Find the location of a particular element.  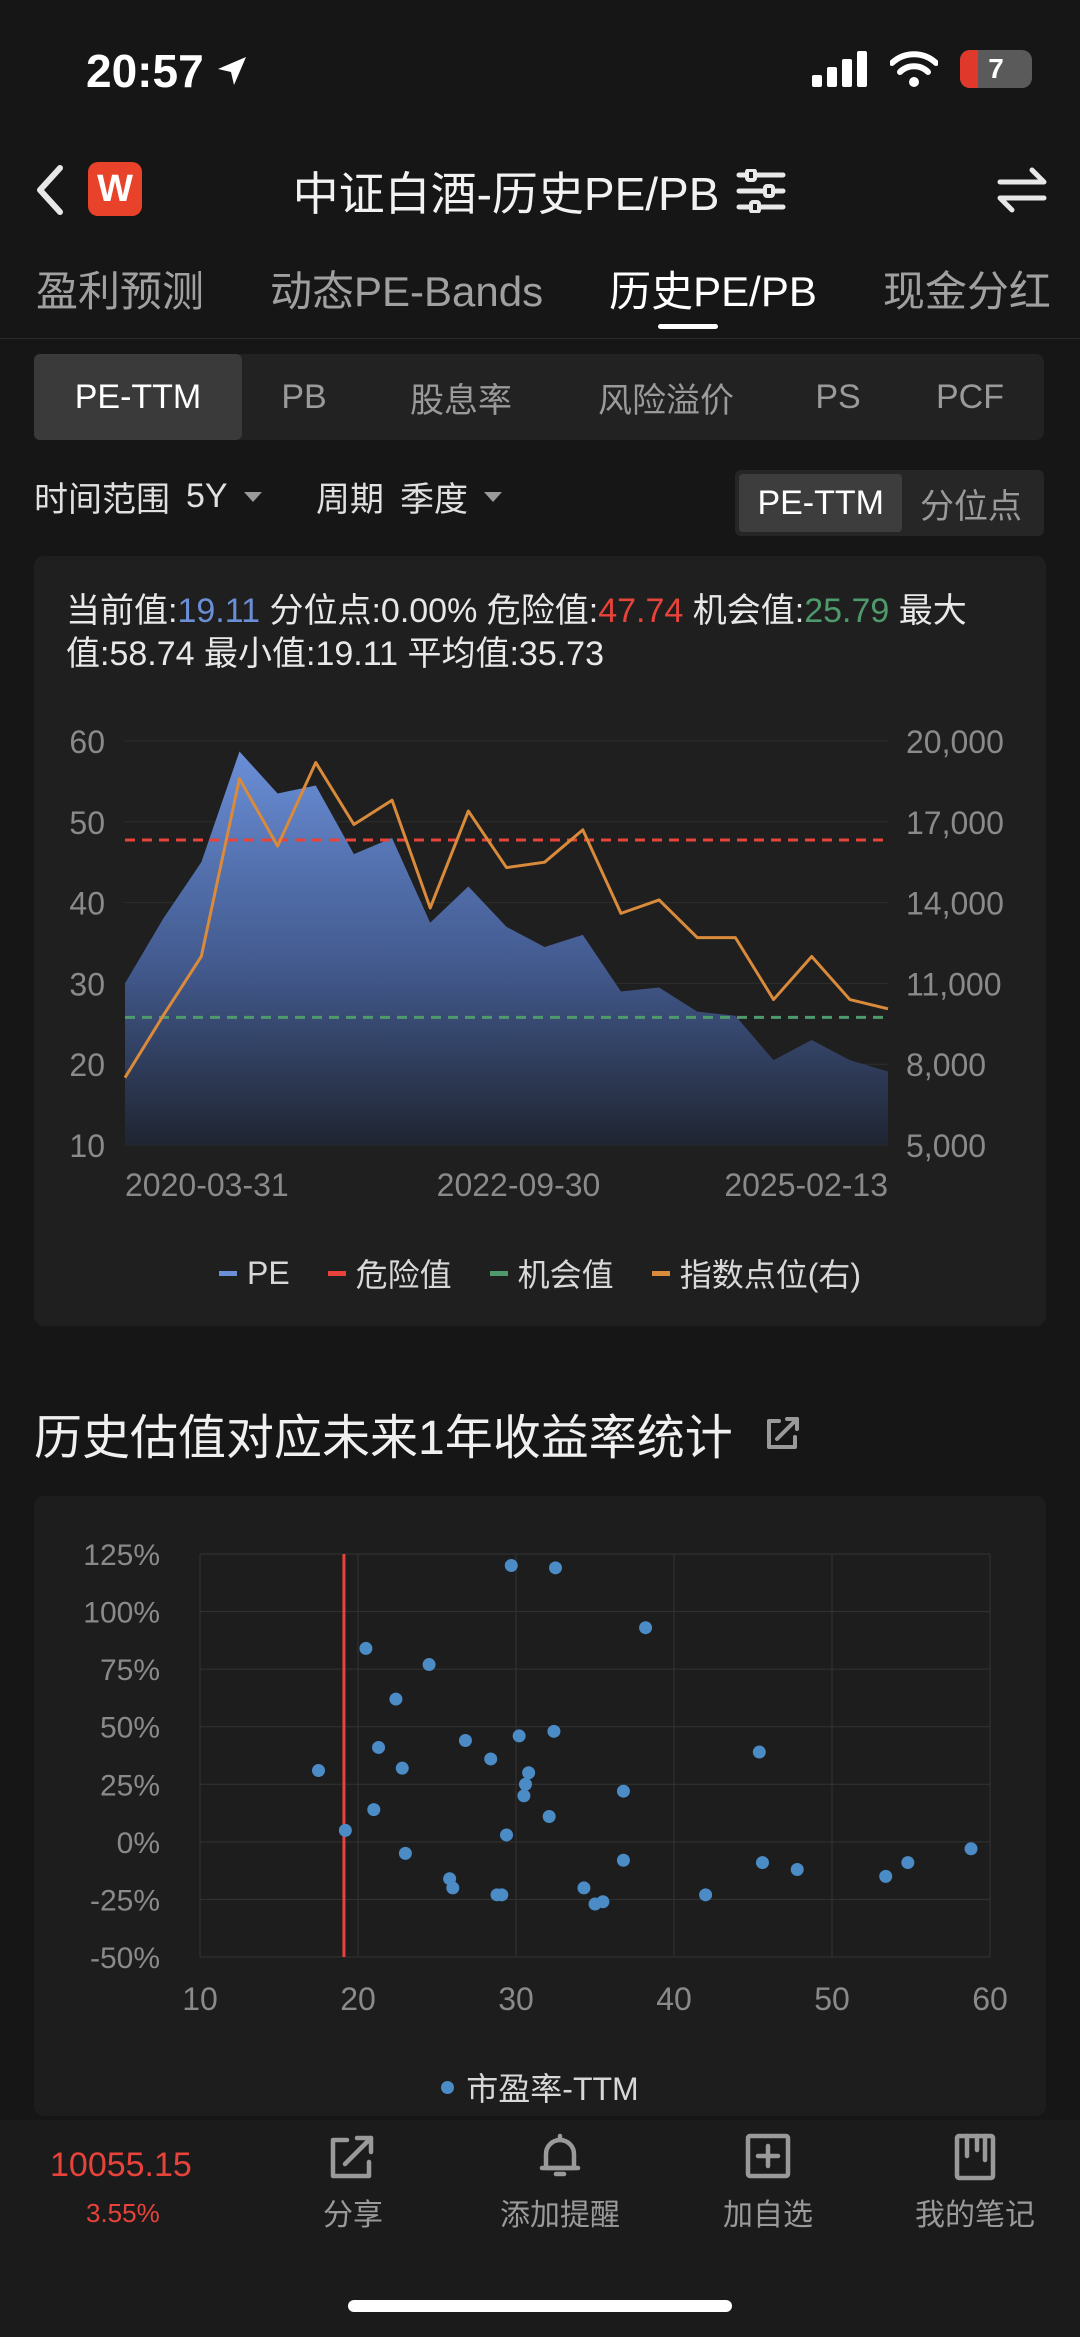

return-stats-title: 历史估值对应未来1年收益率统计 is located at coordinates (418, 1433).